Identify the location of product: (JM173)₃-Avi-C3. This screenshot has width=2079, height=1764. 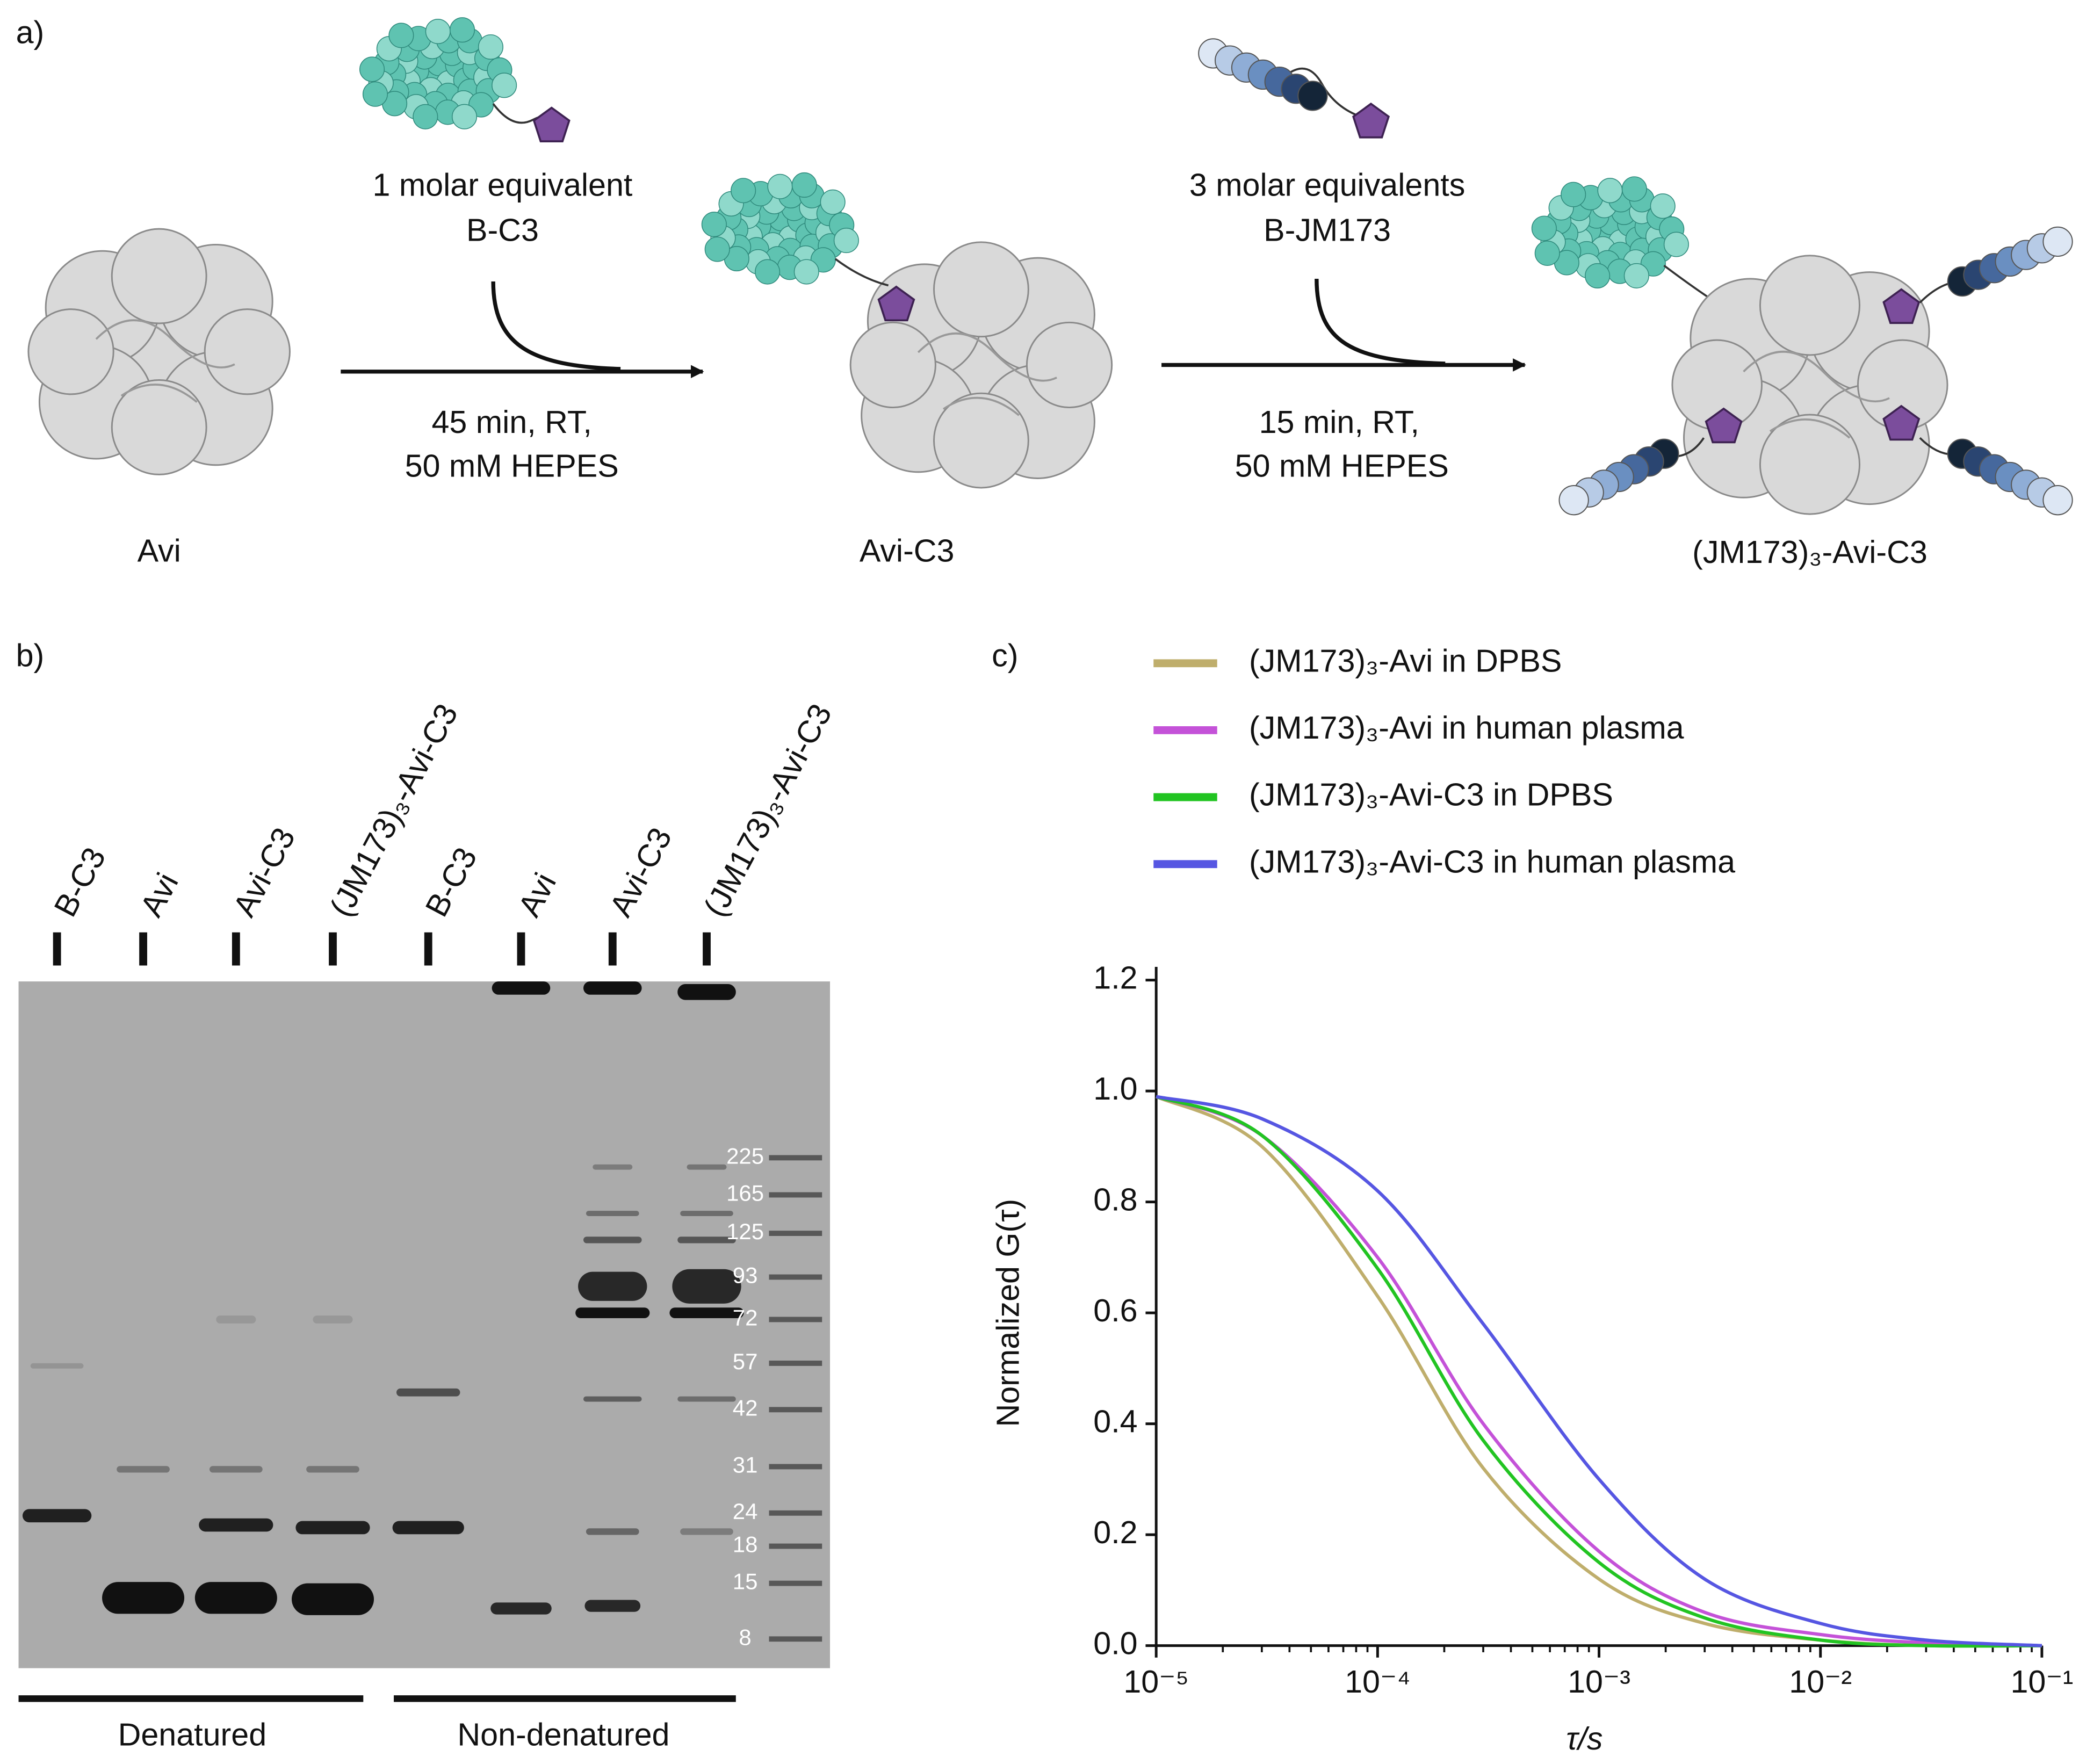
(1810, 552).